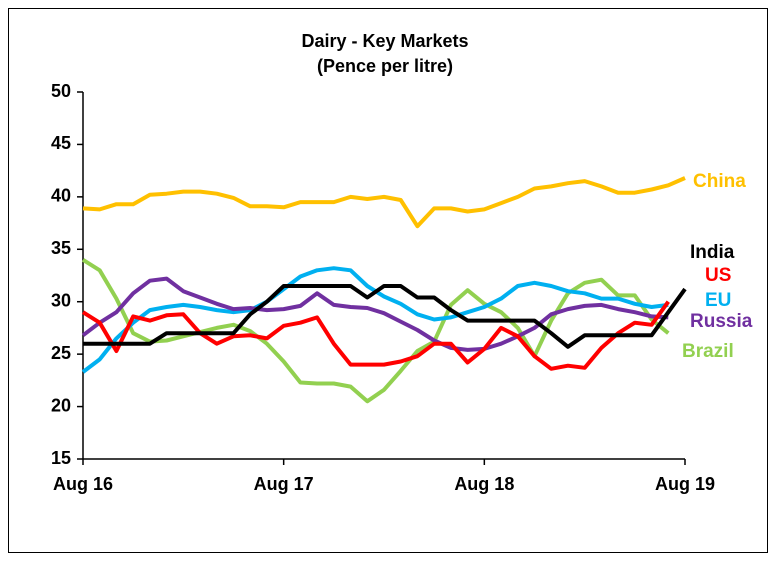 The image size is (775, 567). Describe the element at coordinates (712, 252) in the screenshot. I see `series-label: India` at that location.